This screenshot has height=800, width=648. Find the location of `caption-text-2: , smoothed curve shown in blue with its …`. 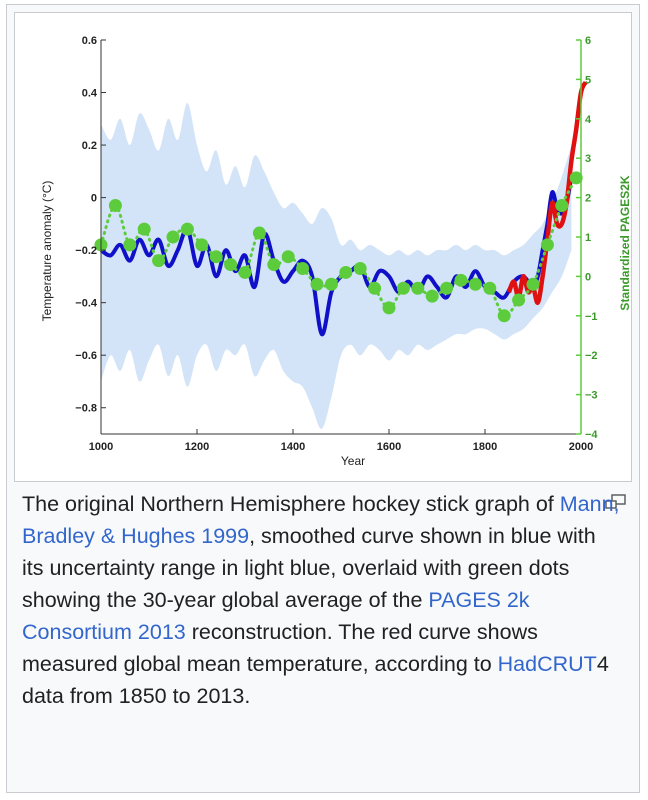

caption-text-2: , smoothed curve shown in blue with its … is located at coordinates (309, 568).